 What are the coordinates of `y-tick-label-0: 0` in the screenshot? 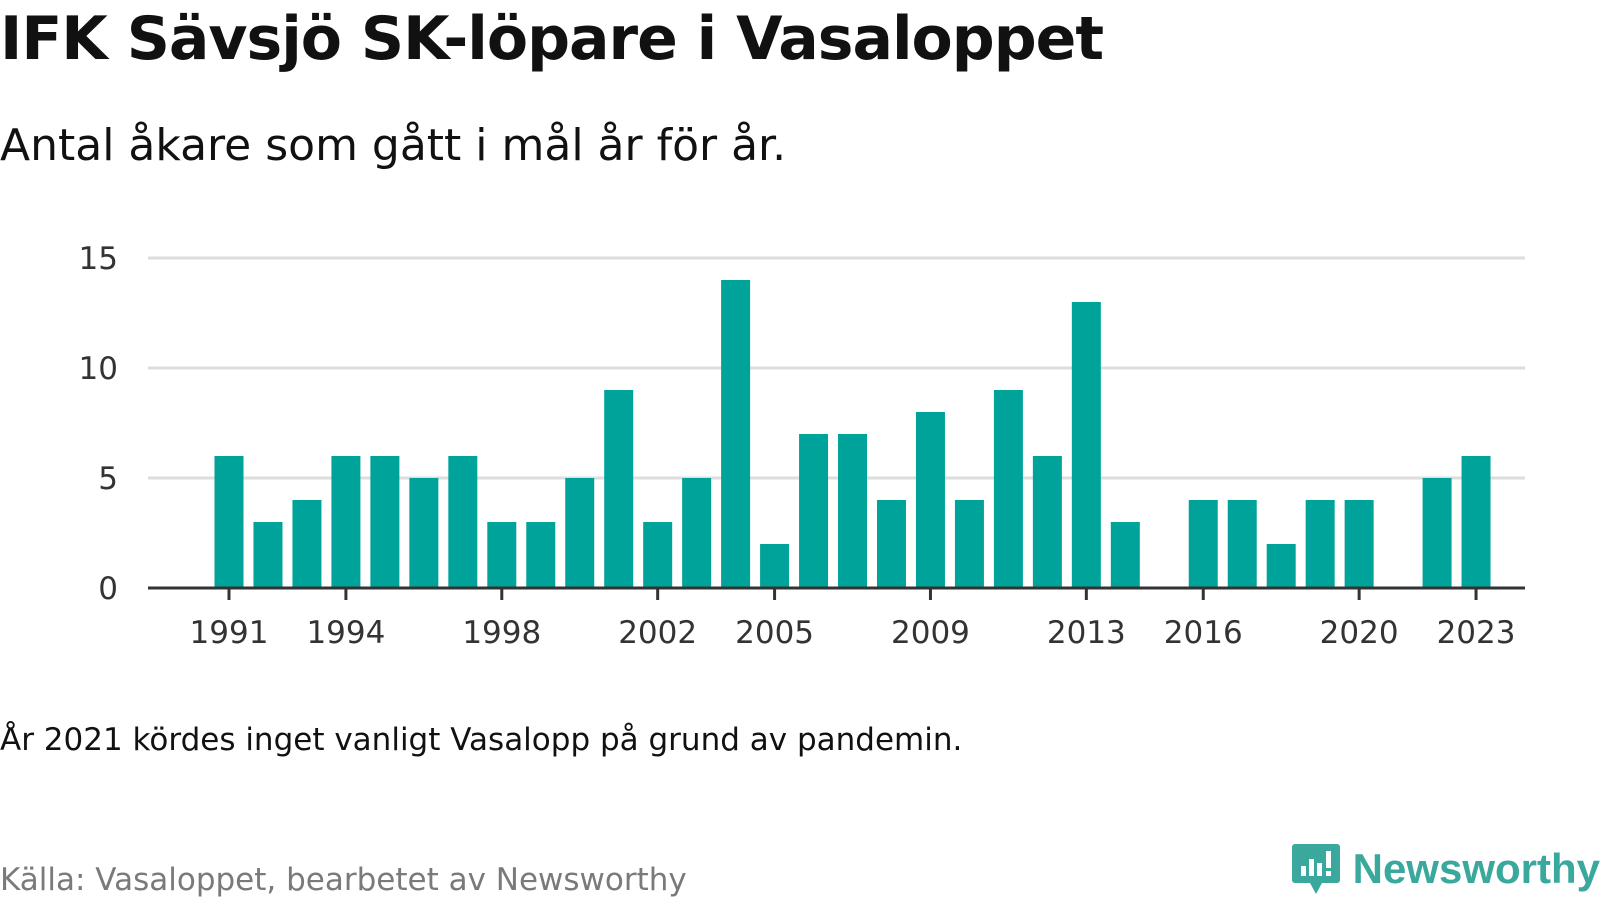 It's located at (108, 589).